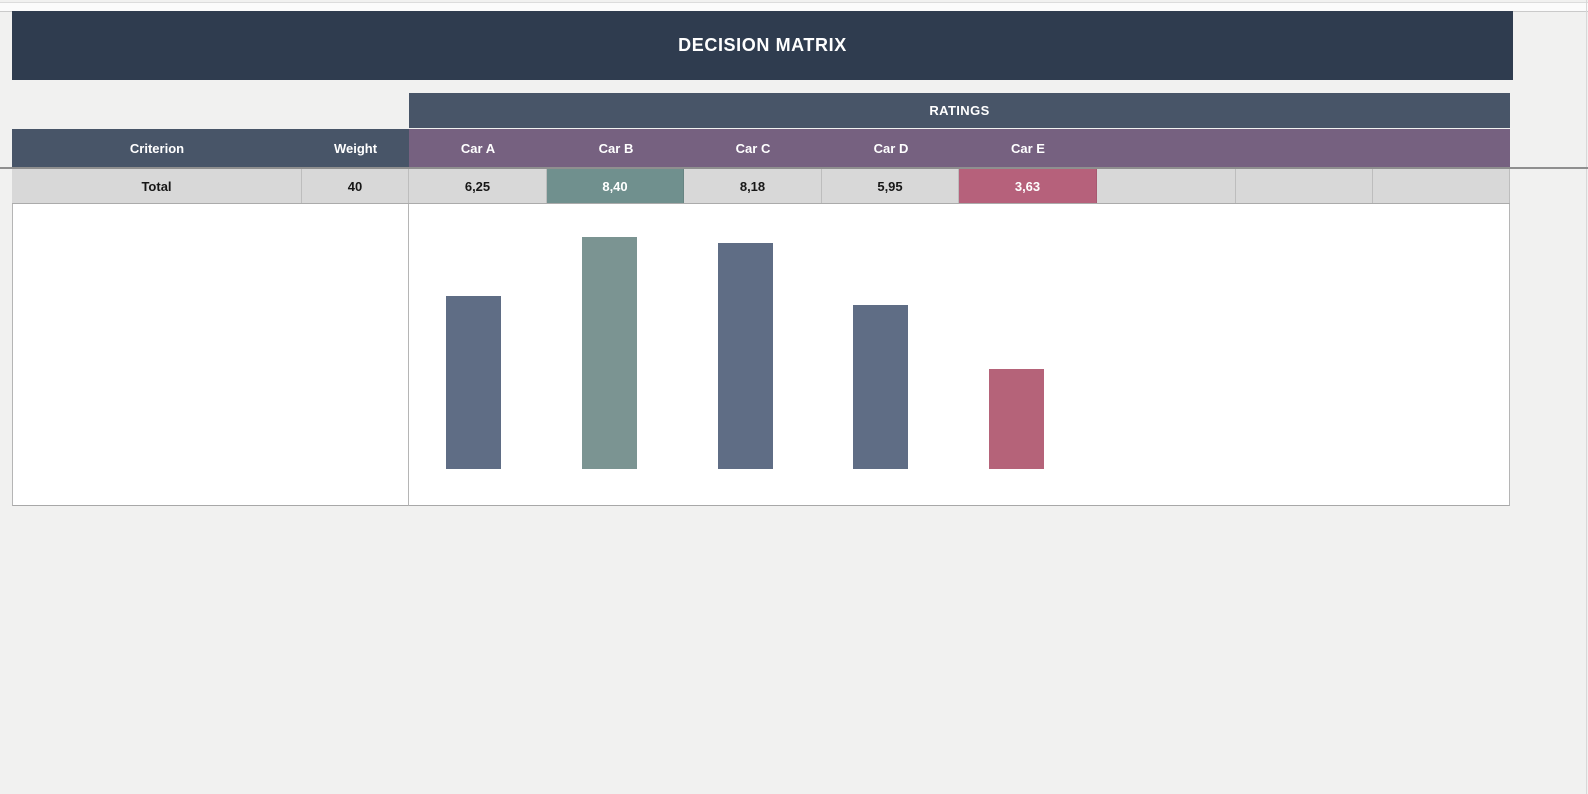 This screenshot has width=1588, height=794. Describe the element at coordinates (881, 387) in the screenshot. I see `chart-bar-car-d` at that location.